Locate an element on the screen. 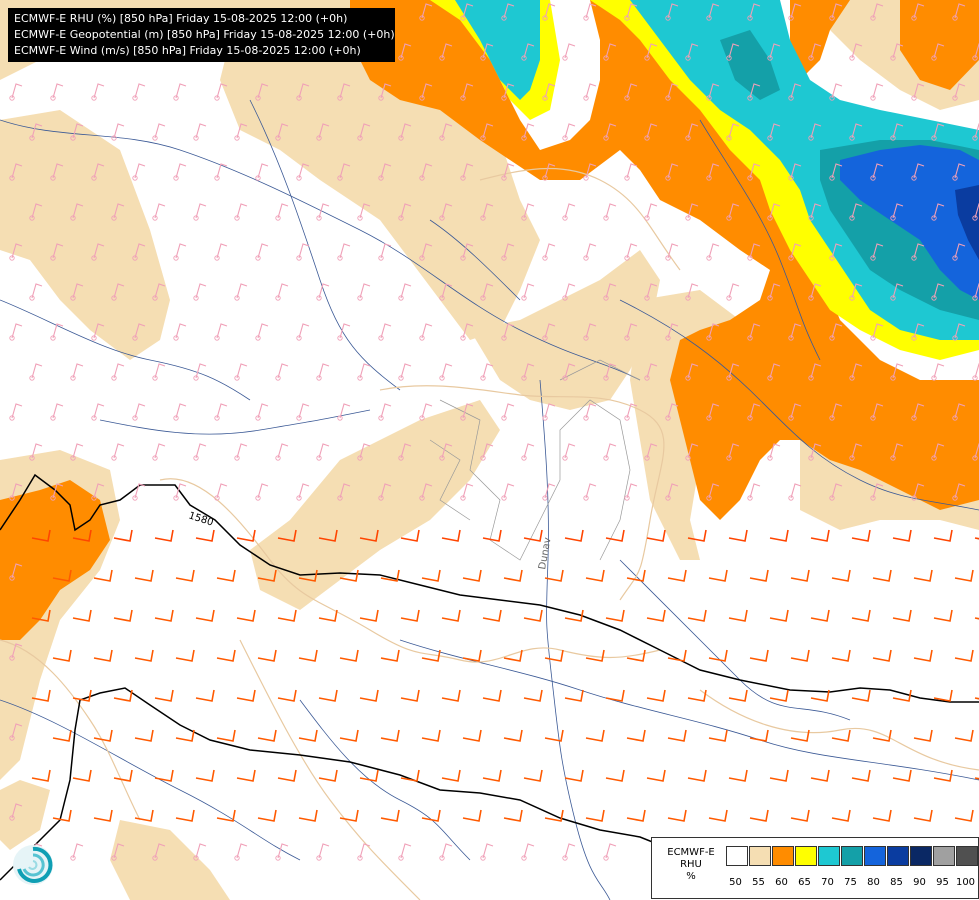  ecmwf-swirl-logo-icon is located at coordinates (33, 865).